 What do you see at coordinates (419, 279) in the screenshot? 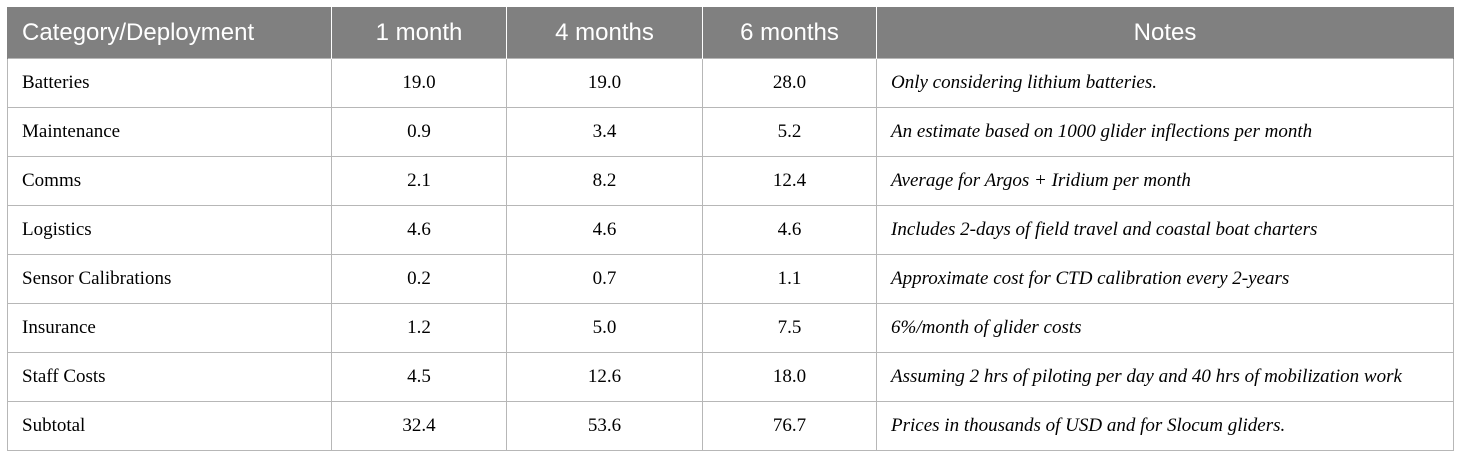
I see `cell-1-month: 0.2` at bounding box center [419, 279].